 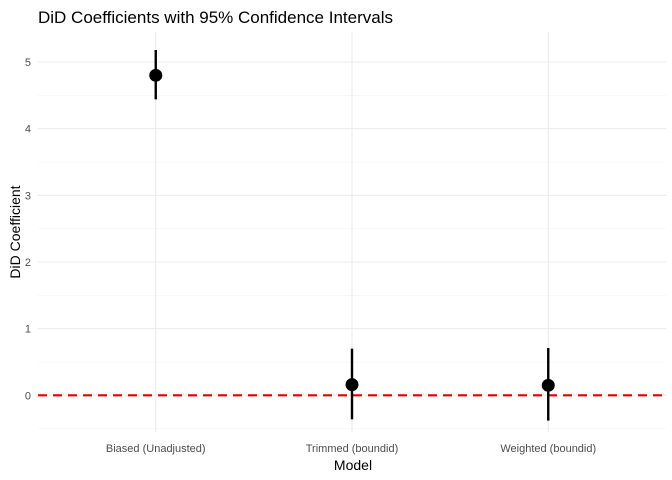 I want to click on y-tick-label: 2, so click(x=28, y=263).